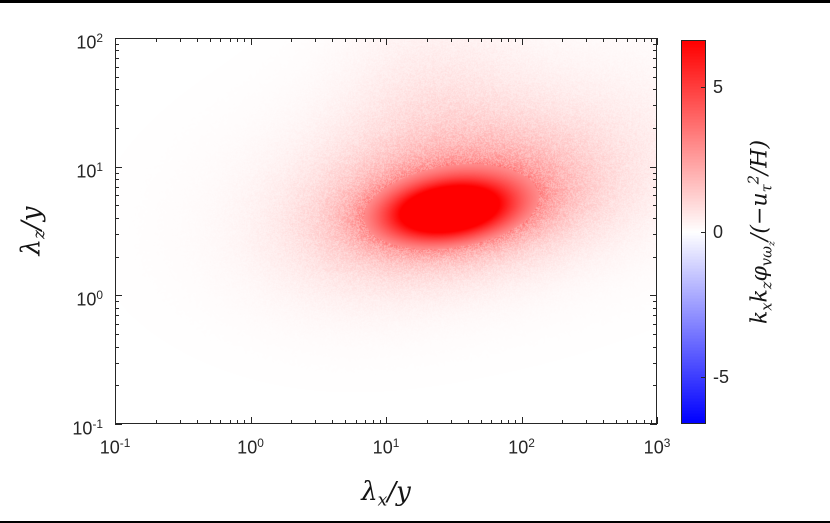 The height and width of the screenshot is (523, 830). Describe the element at coordinates (415, 1) in the screenshot. I see `window-top-border` at that location.